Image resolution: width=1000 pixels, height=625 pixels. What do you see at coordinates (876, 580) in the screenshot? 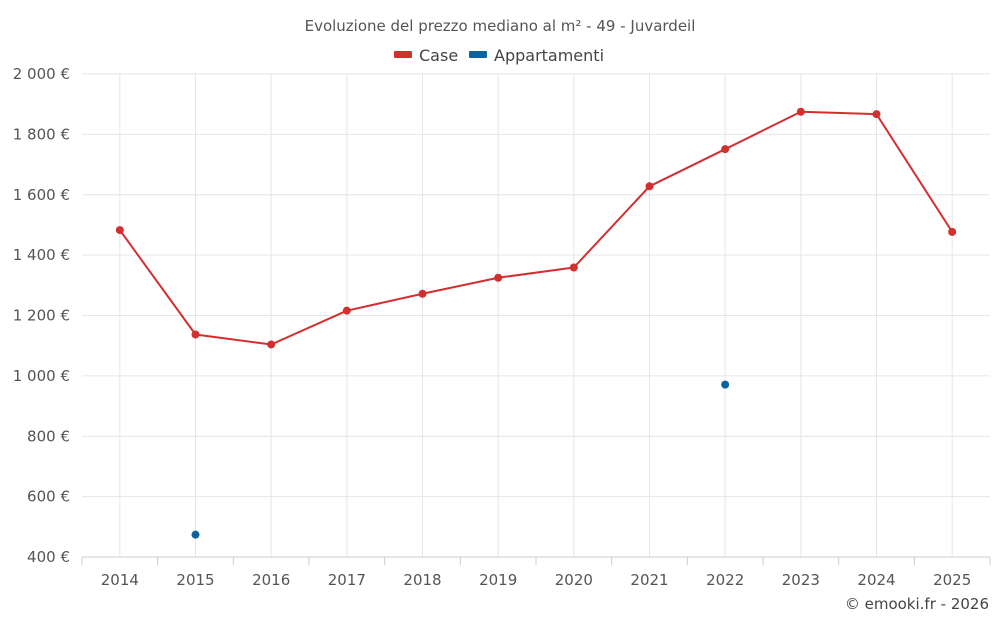
I see `x-tick-label: 2024` at bounding box center [876, 580].